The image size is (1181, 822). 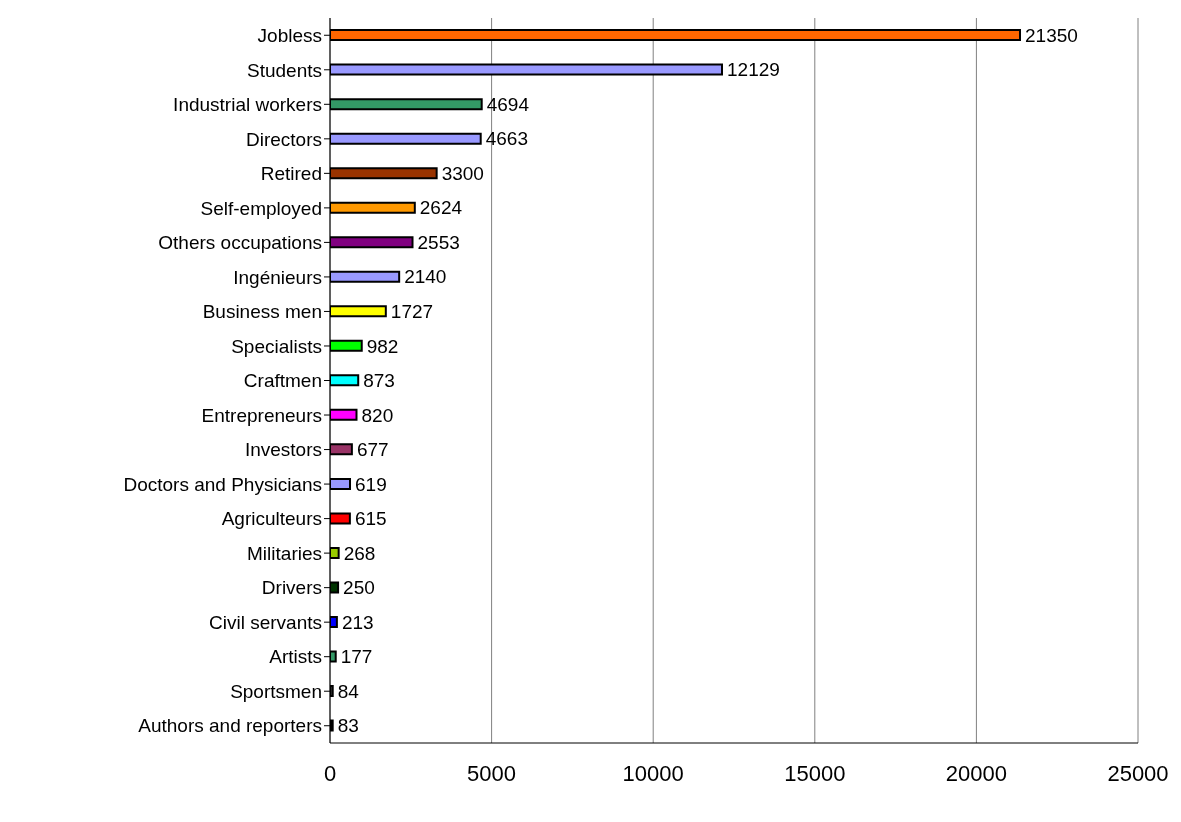 I want to click on y-tick-label: Craftmen, so click(x=282, y=381).